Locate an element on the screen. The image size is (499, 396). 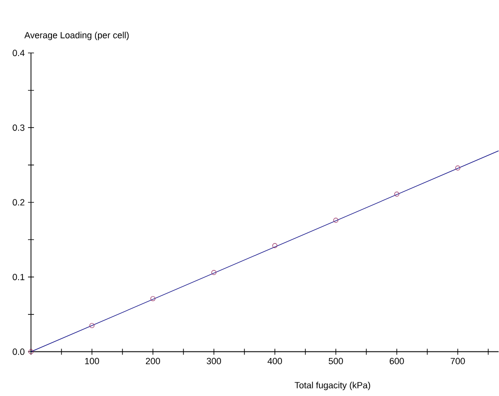
y-axis-title: Average Loading (per cell) is located at coordinates (76, 36).